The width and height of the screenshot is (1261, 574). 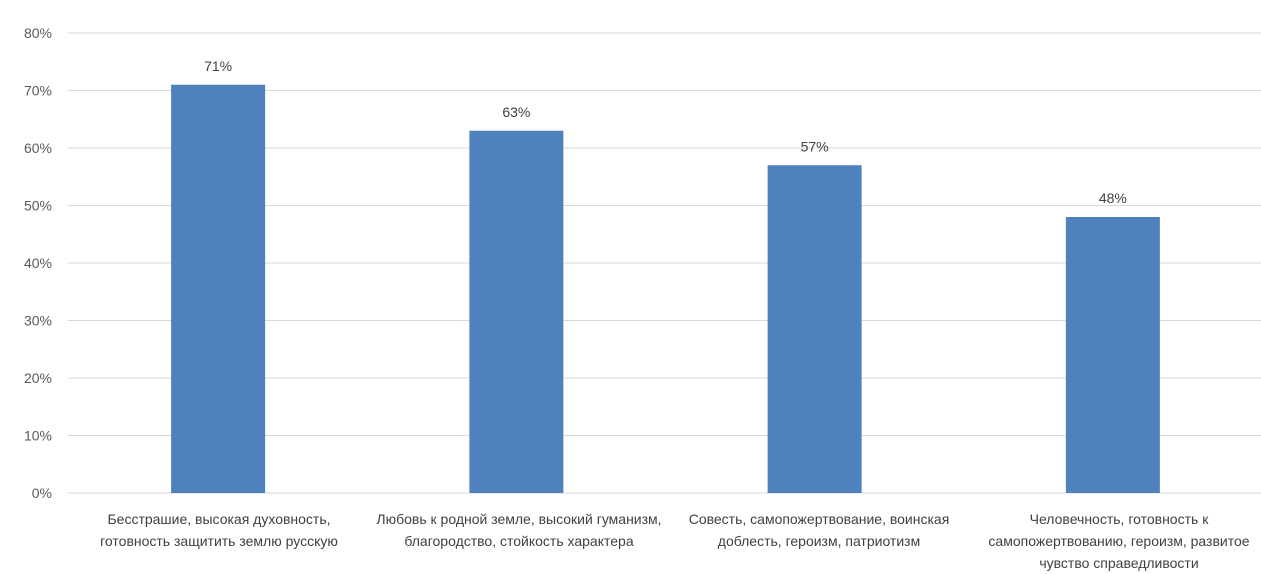 What do you see at coordinates (42, 493) in the screenshot?
I see `y-tick-label: 0%` at bounding box center [42, 493].